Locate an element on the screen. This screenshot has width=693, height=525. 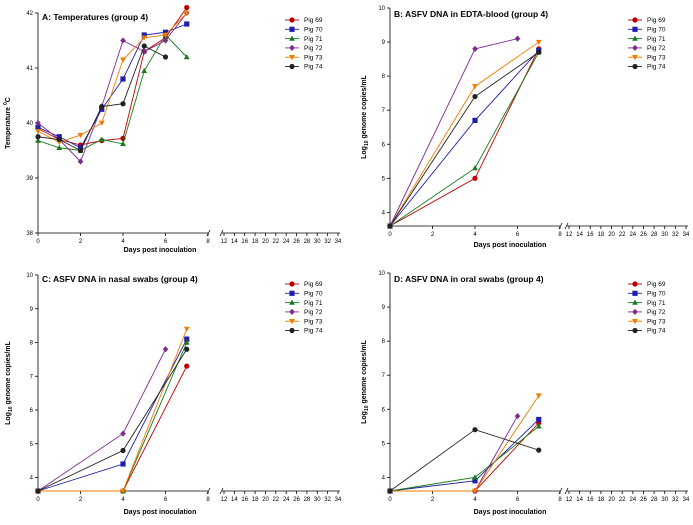
x-tick-label: 0 is located at coordinates (390, 235).